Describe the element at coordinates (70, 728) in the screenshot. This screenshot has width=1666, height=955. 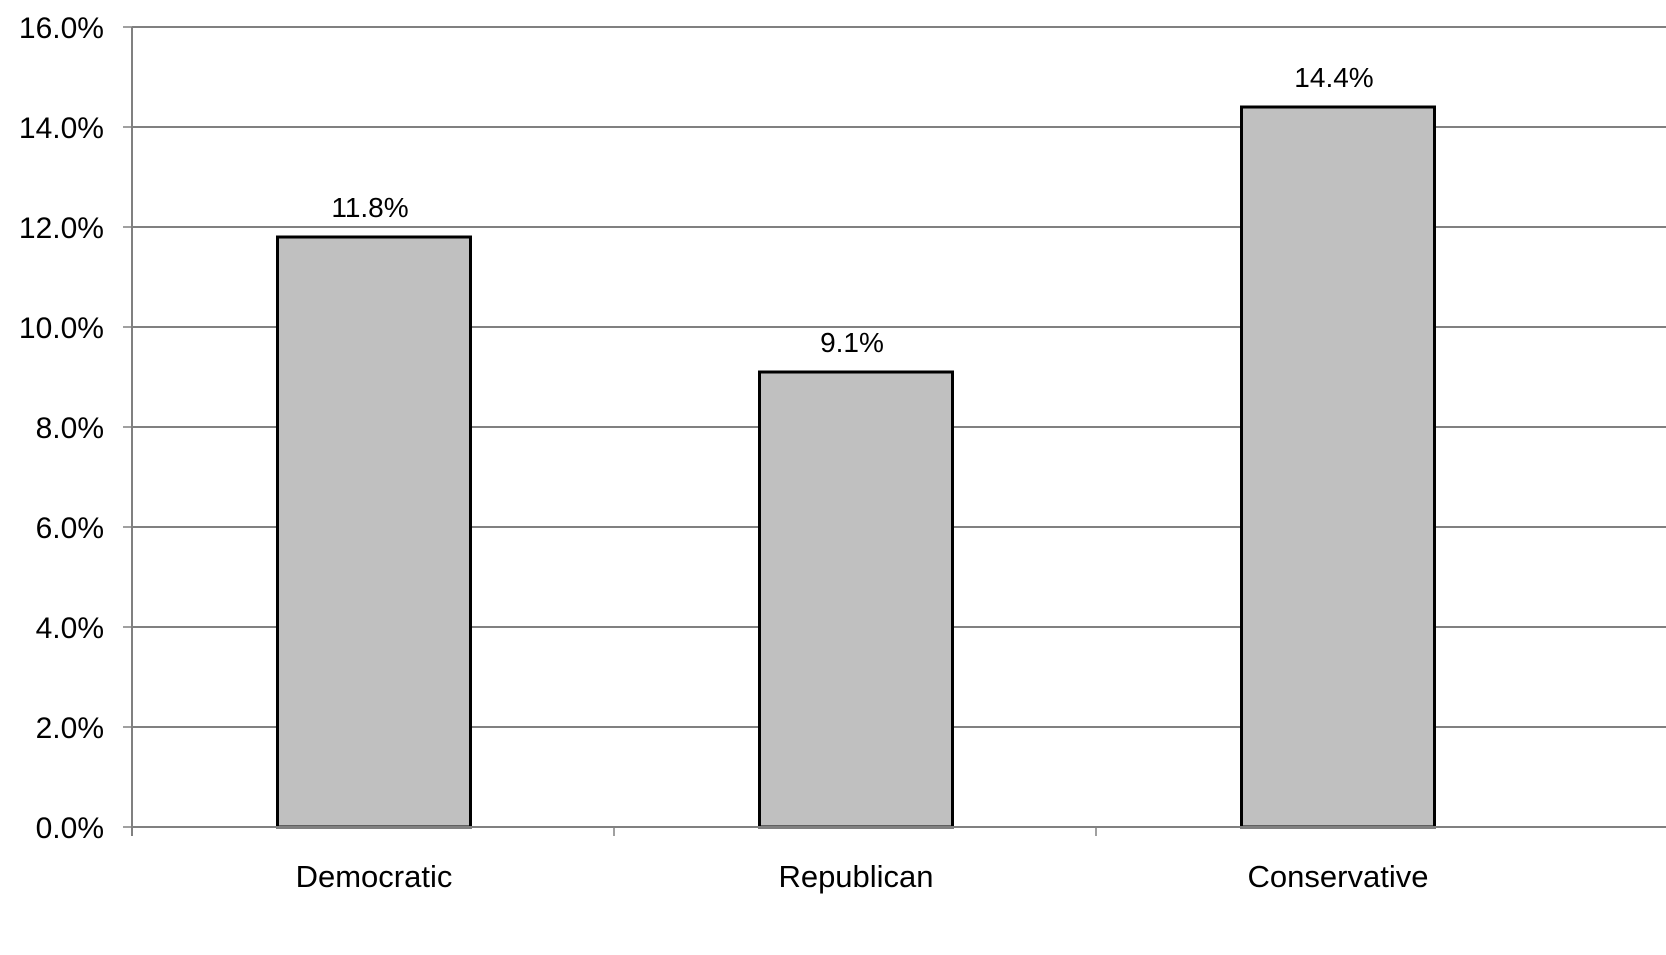
I see `y-tick-label: 2.0%` at that location.